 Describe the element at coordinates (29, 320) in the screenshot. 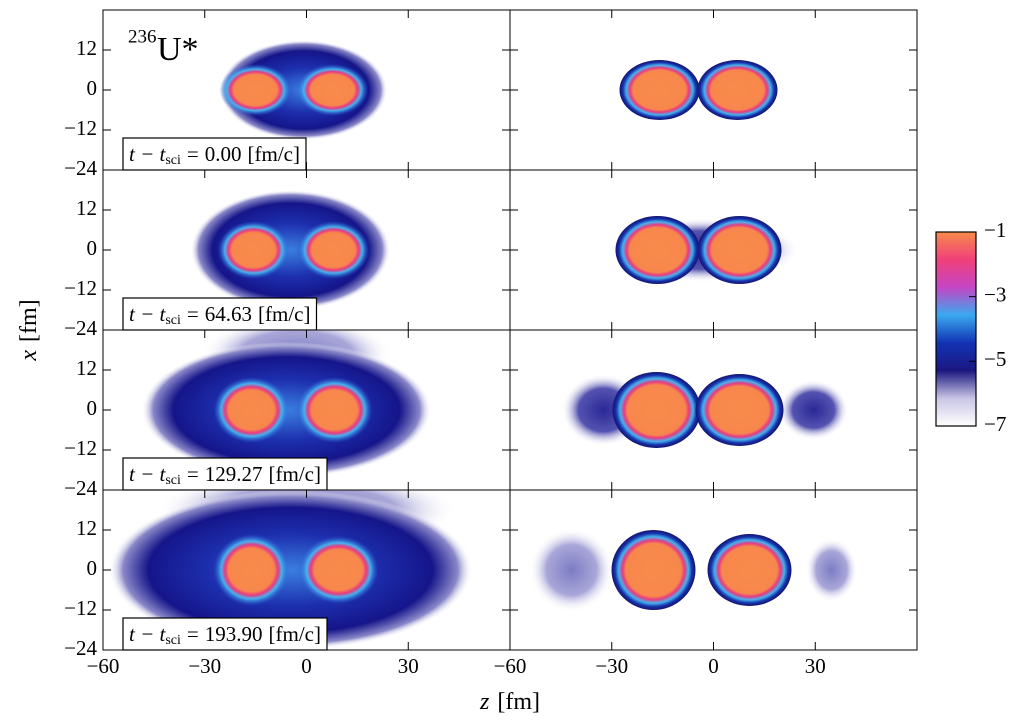

I see `y-axis-unit: [fm]` at that location.